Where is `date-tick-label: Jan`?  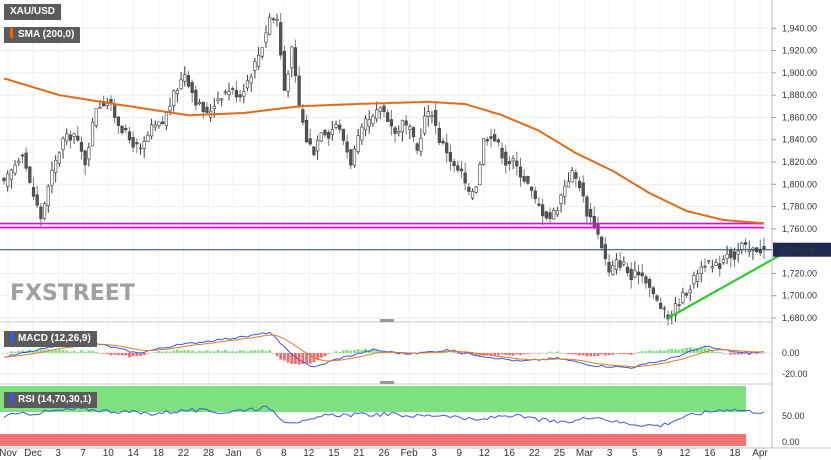 date-tick-label: Jan is located at coordinates (234, 453).